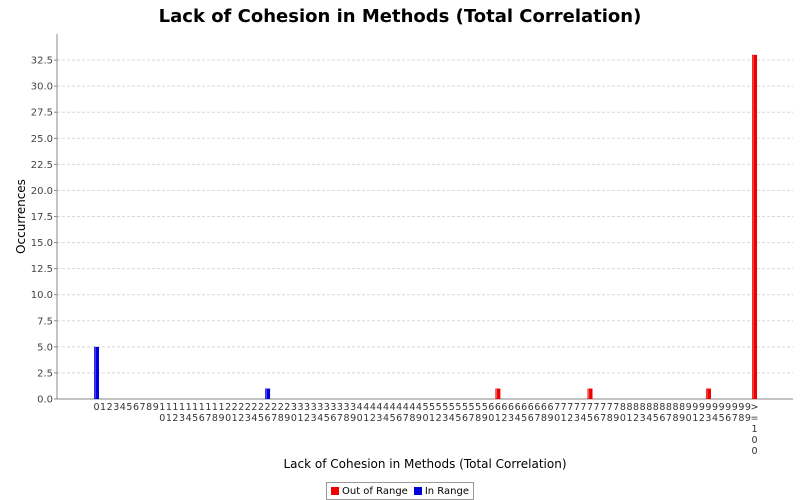 This screenshot has width=800, height=500. Describe the element at coordinates (417, 491) in the screenshot. I see `legend-swatch-in-range` at that location.